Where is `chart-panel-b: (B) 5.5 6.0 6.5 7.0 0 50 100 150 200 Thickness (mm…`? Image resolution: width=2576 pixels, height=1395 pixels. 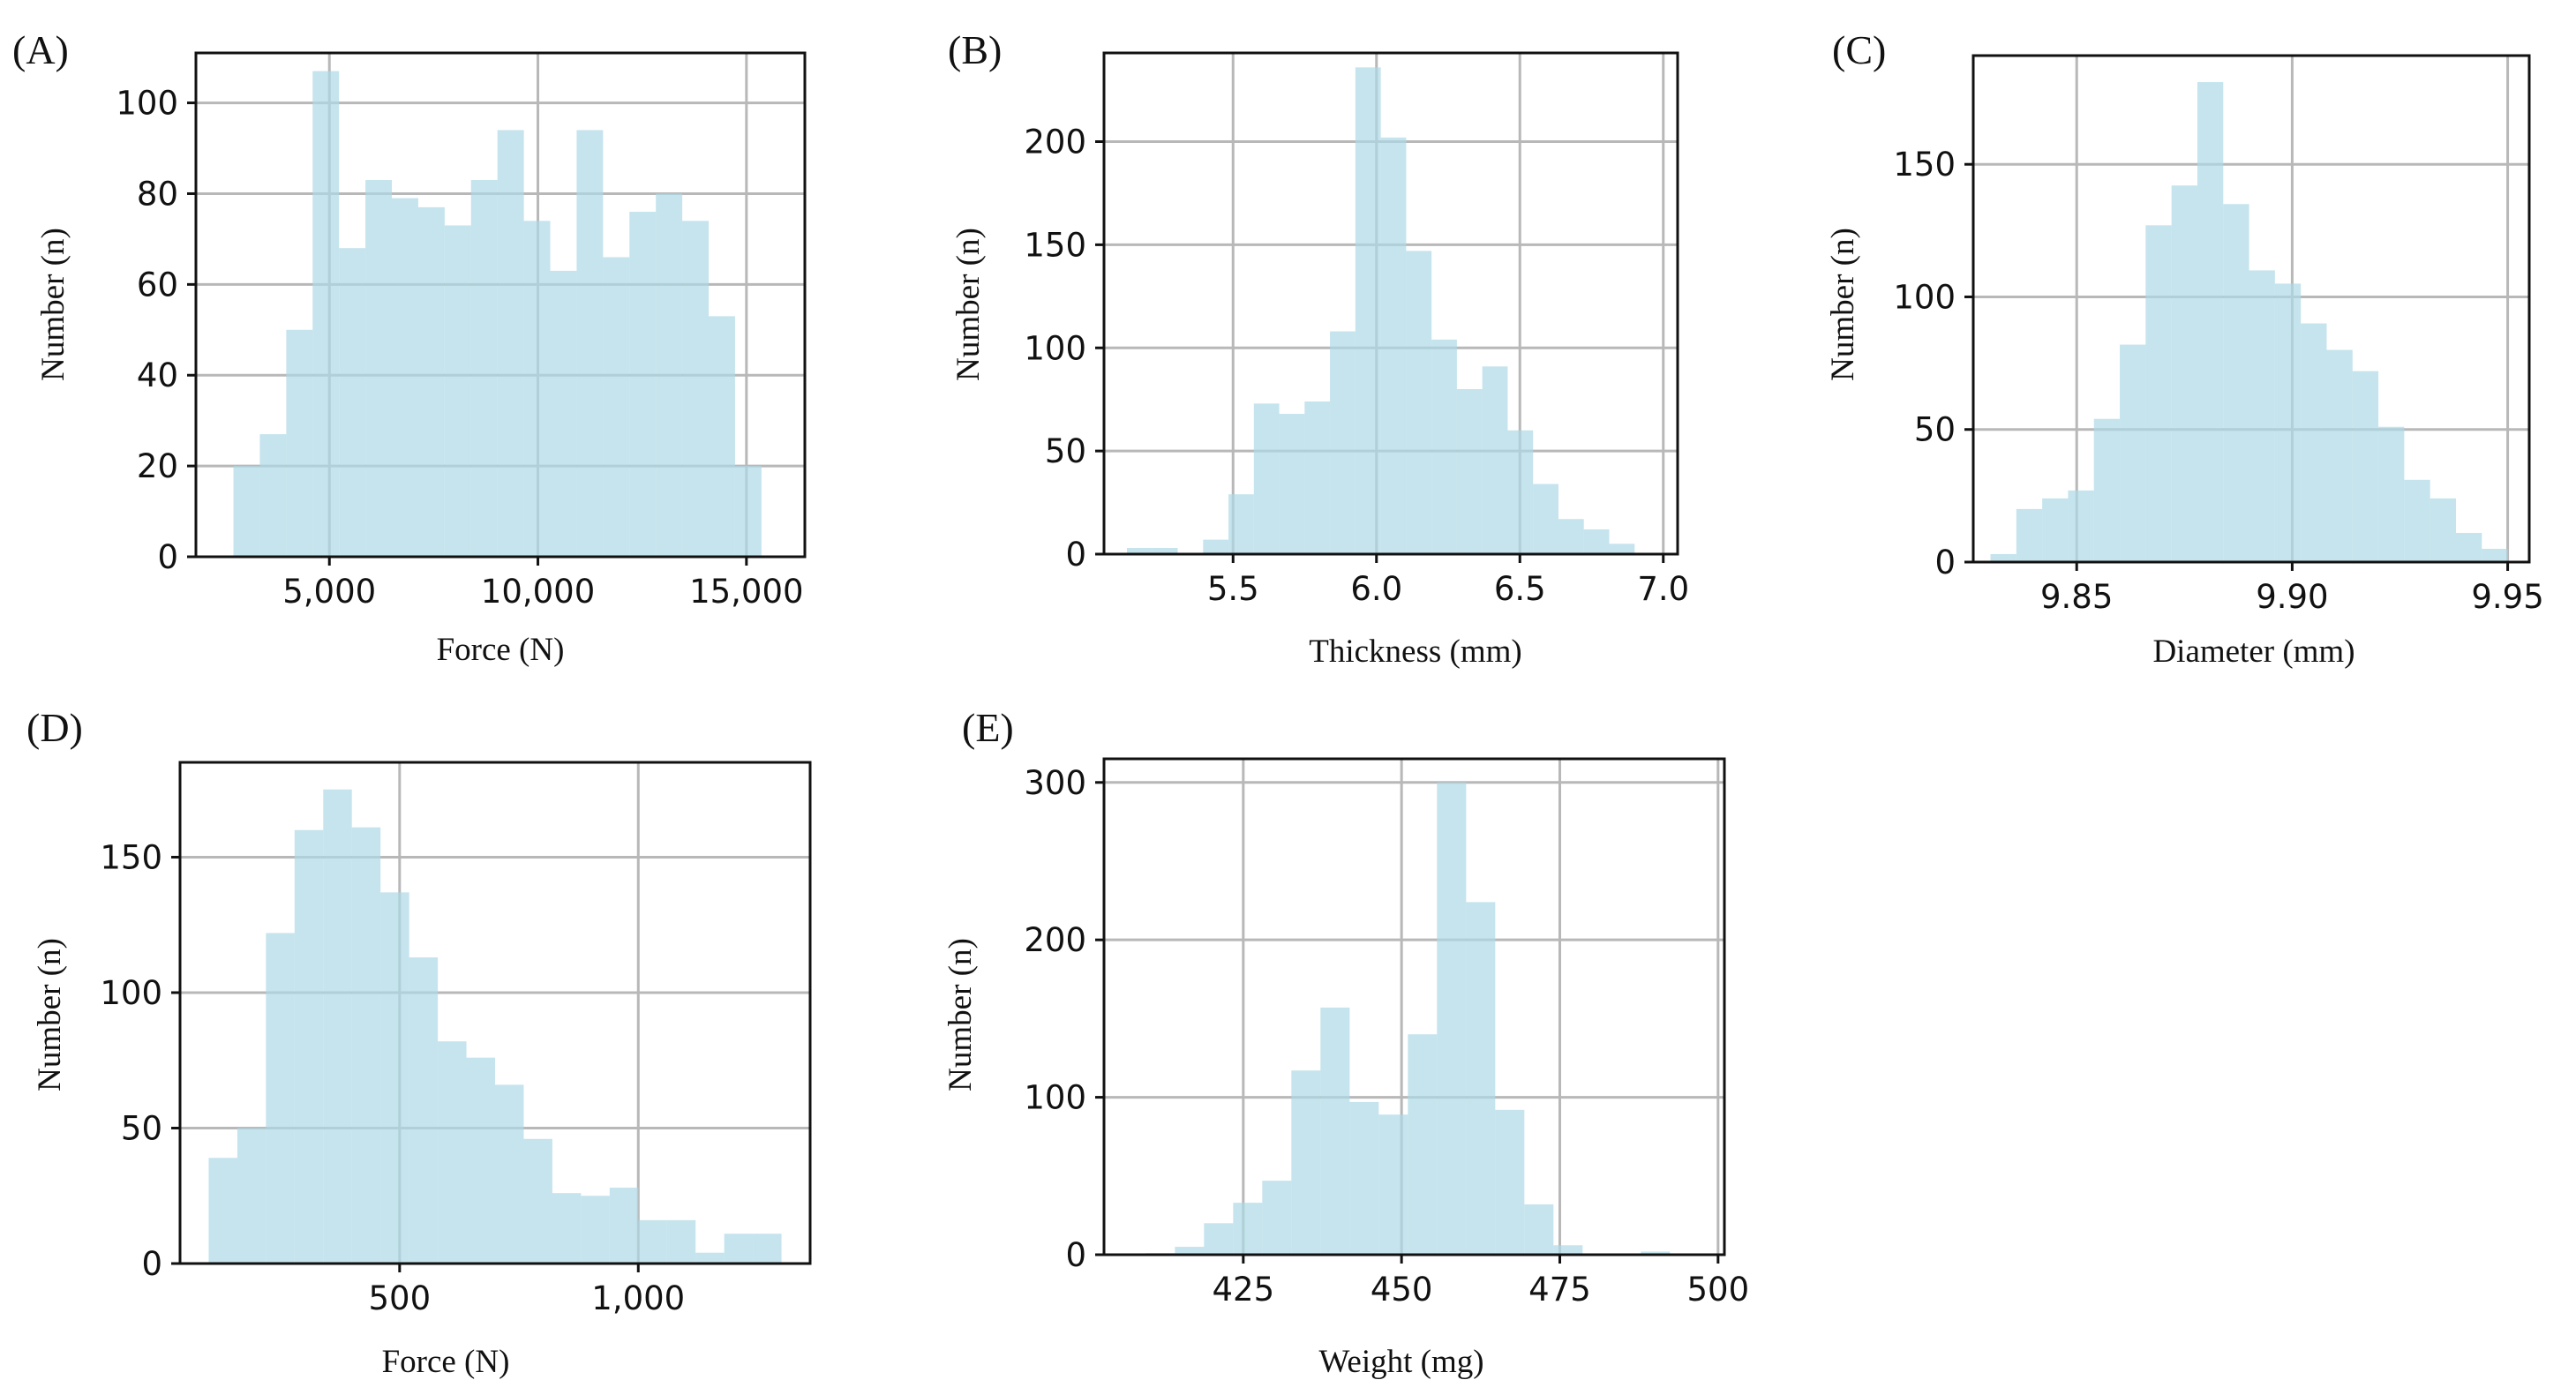
chart-panel-b: (B) 5.5 6.0 6.5 7.0 0 50 100 150 200 Thickness (mm… is located at coordinates (1318, 348).